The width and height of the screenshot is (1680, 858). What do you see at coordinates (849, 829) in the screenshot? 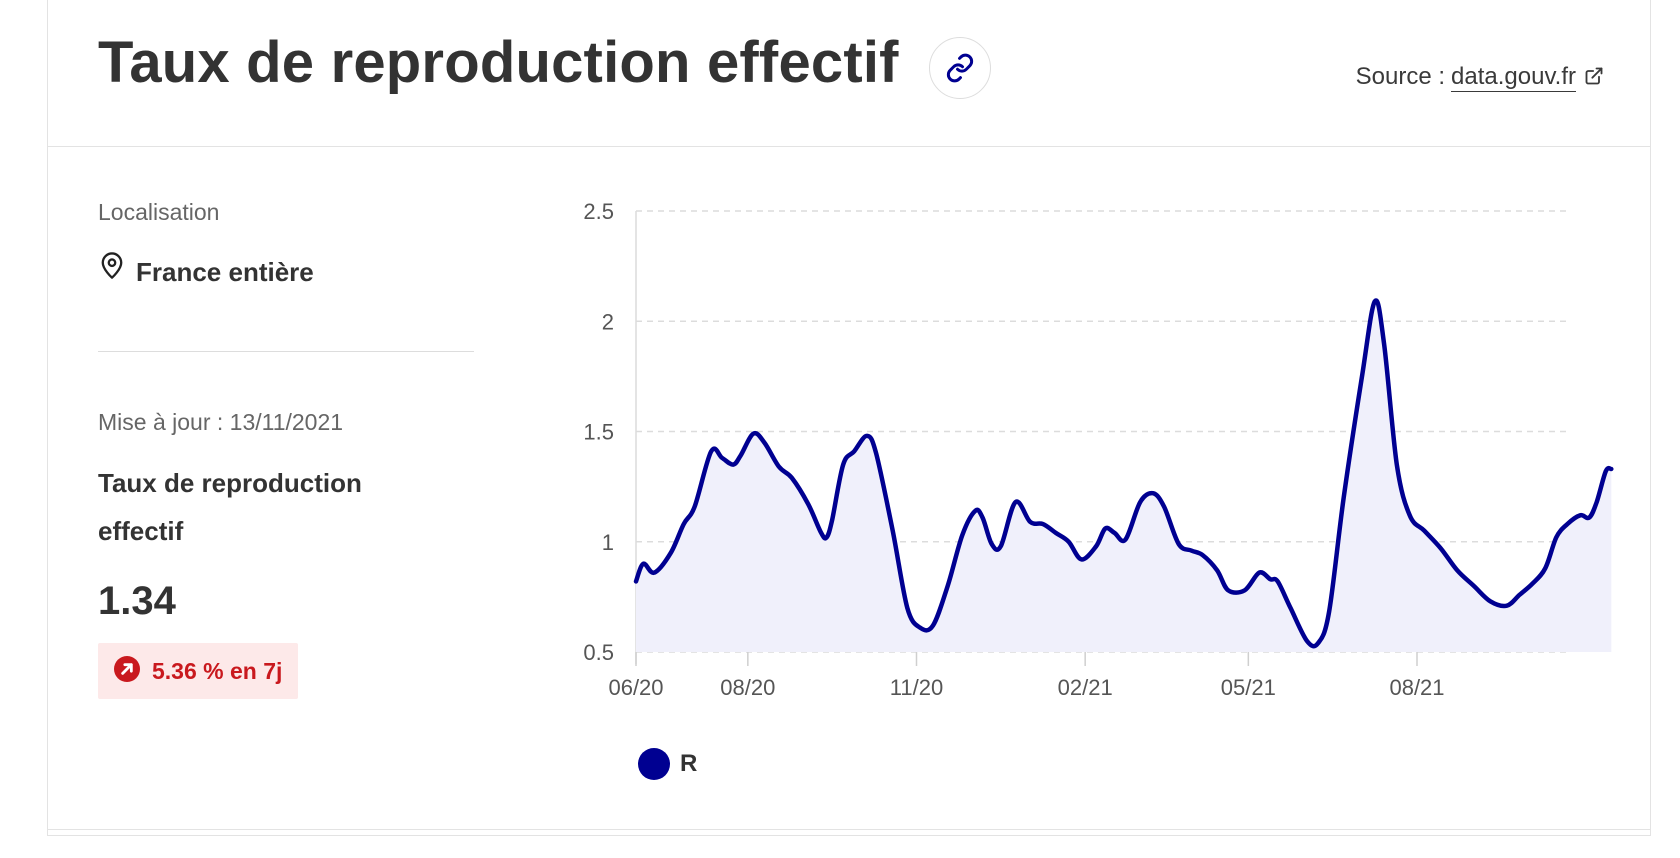
I see `card-footer-divider` at bounding box center [849, 829].